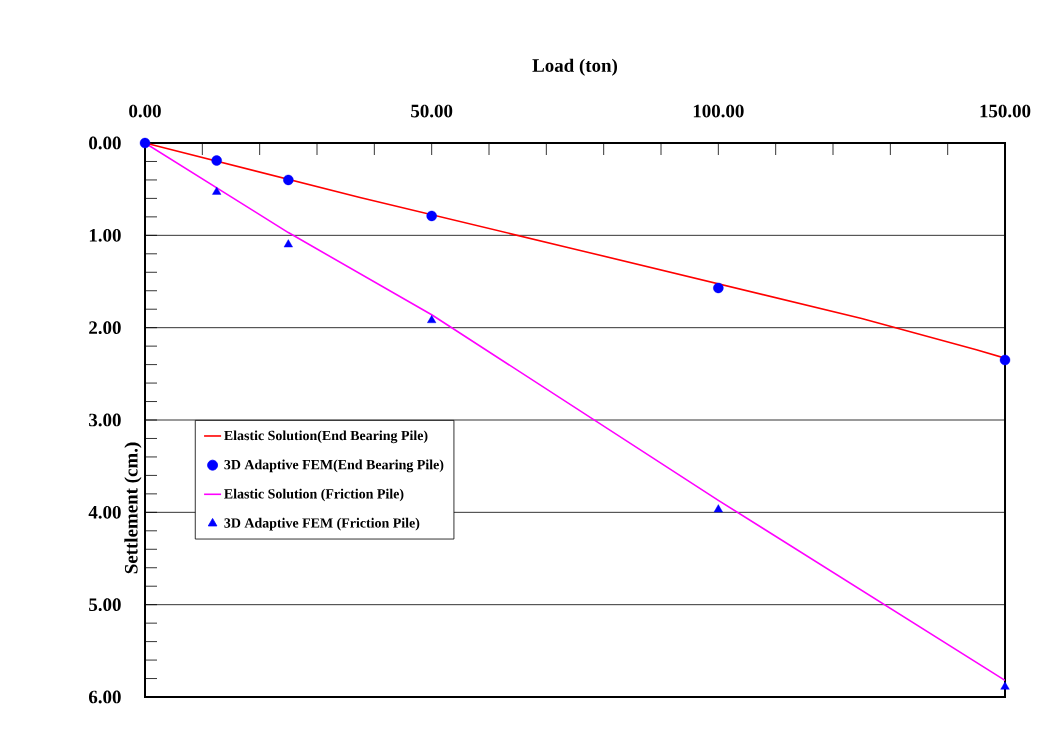  What do you see at coordinates (105, 235) in the screenshot?
I see `y-tick-label: 1.00` at bounding box center [105, 235].